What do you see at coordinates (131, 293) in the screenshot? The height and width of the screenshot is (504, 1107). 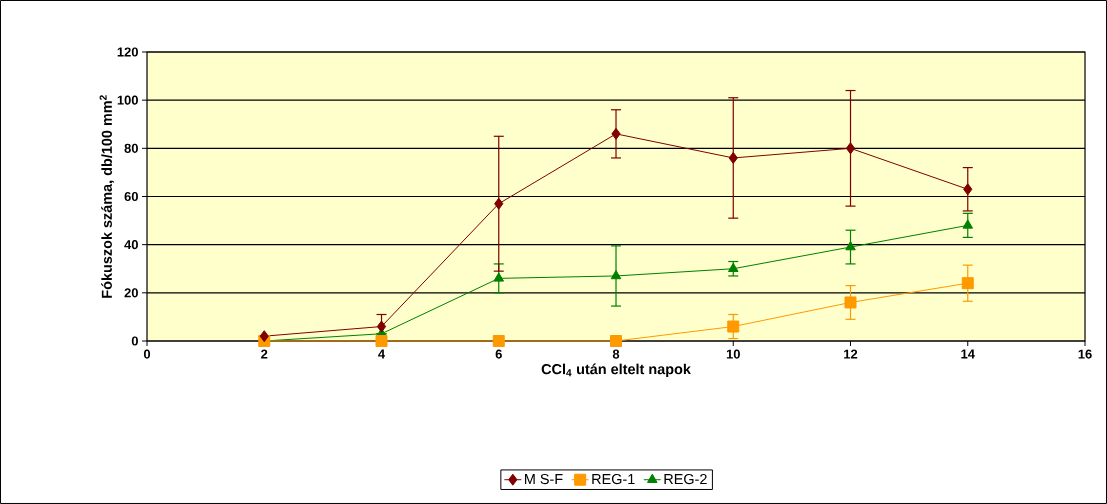 I see `y-tick-label: 20` at bounding box center [131, 293].